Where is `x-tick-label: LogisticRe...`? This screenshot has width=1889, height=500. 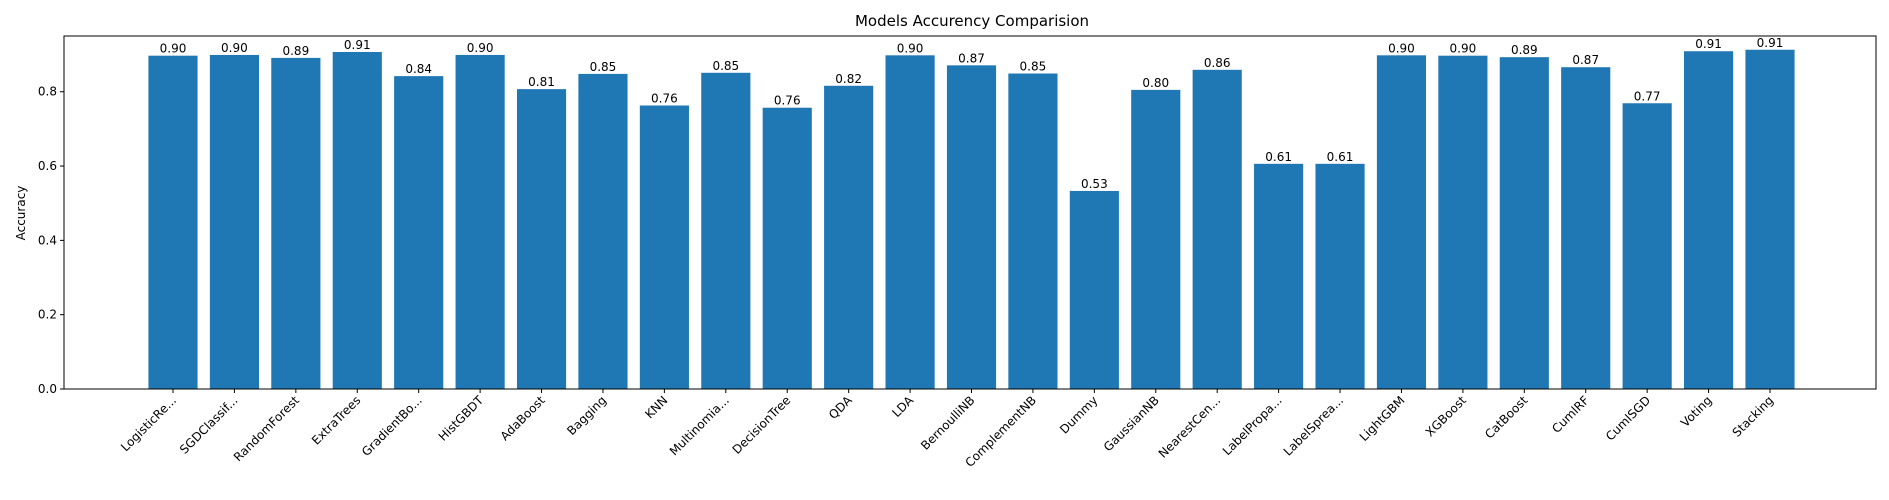 x-tick-label: LogisticRe... is located at coordinates (148, 423).